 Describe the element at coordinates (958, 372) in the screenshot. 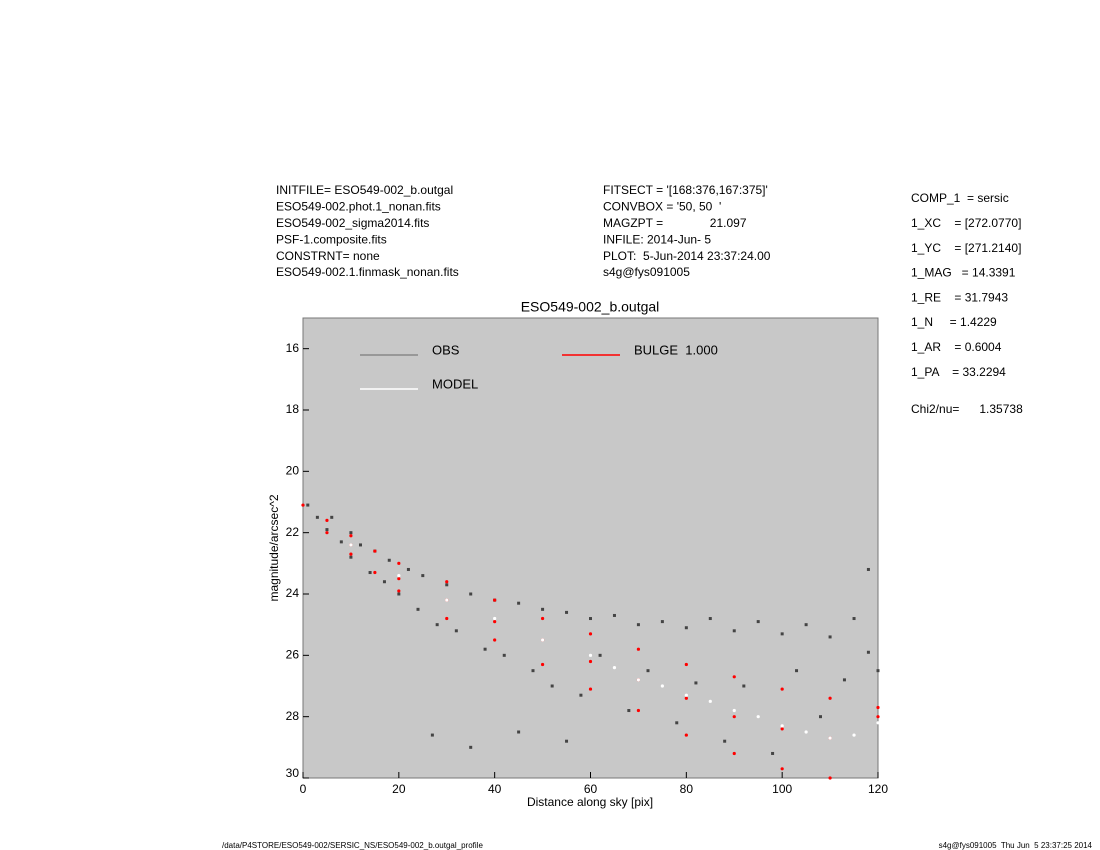

I see `fit-parameter: 1_PA = 33.2294` at that location.